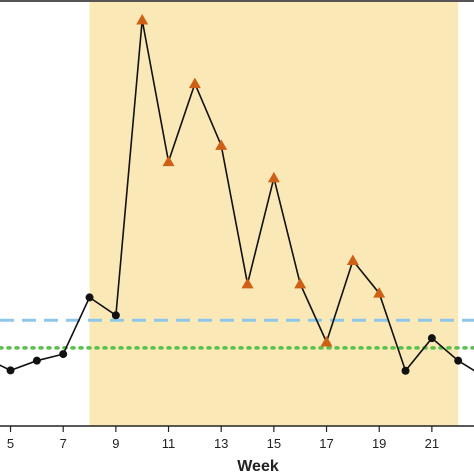 The image size is (474, 474). Describe the element at coordinates (379, 443) in the screenshot. I see `x-tick-label: 19` at that location.